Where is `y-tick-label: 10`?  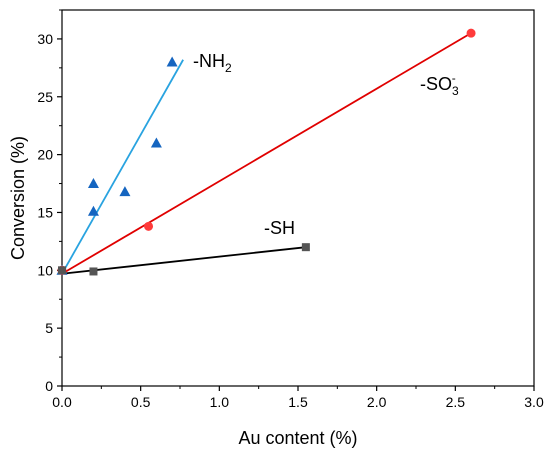
y-tick-label: 10 is located at coordinates (45, 270).